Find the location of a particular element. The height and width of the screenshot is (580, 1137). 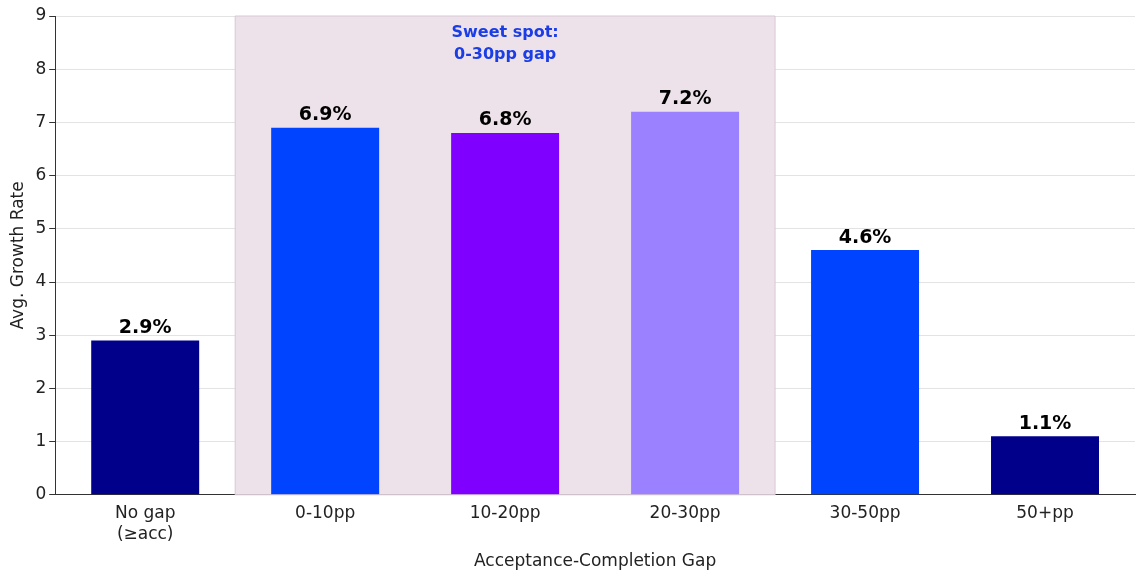

data-label: 6.8% is located at coordinates (505, 118).